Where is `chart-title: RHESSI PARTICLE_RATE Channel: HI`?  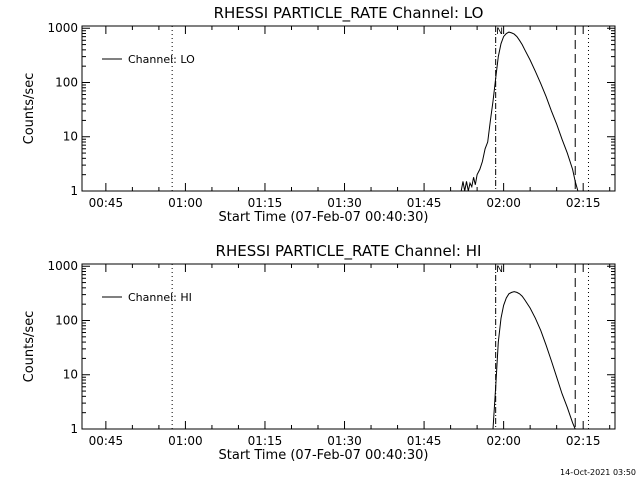 chart-title: RHESSI PARTICLE_RATE Channel: HI is located at coordinates (349, 251).